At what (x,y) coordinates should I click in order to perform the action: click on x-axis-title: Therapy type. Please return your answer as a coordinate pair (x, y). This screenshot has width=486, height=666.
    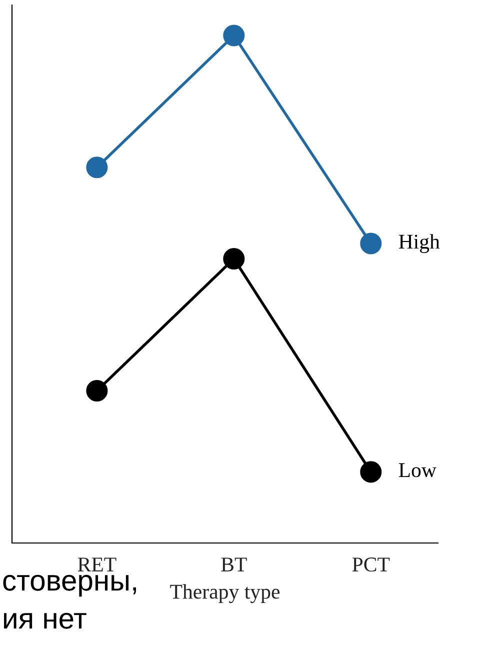
    Looking at the image, I should click on (225, 594).